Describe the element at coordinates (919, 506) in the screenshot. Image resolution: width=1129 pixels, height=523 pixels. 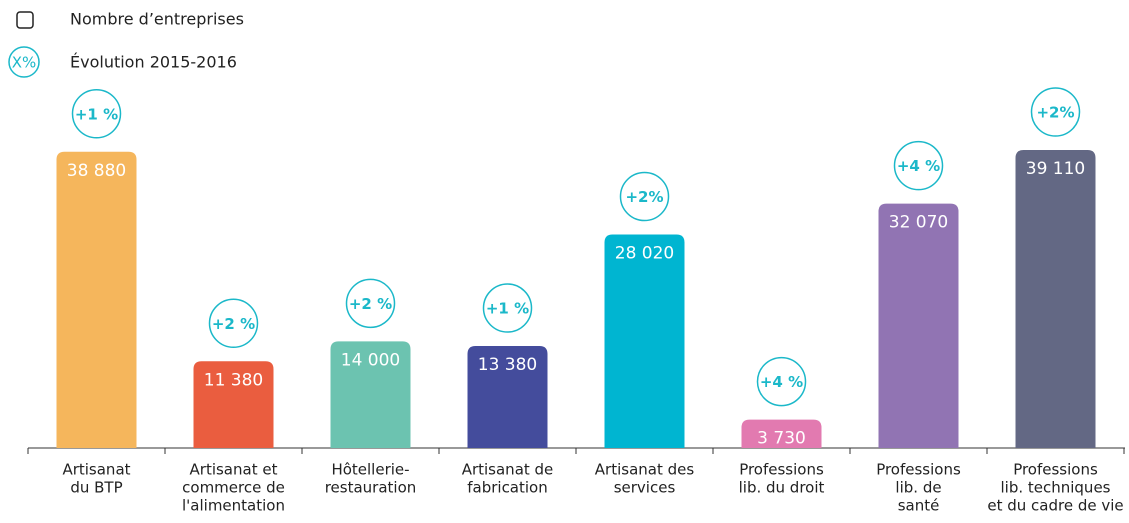
I see `x-tick-label: santé` at that location.